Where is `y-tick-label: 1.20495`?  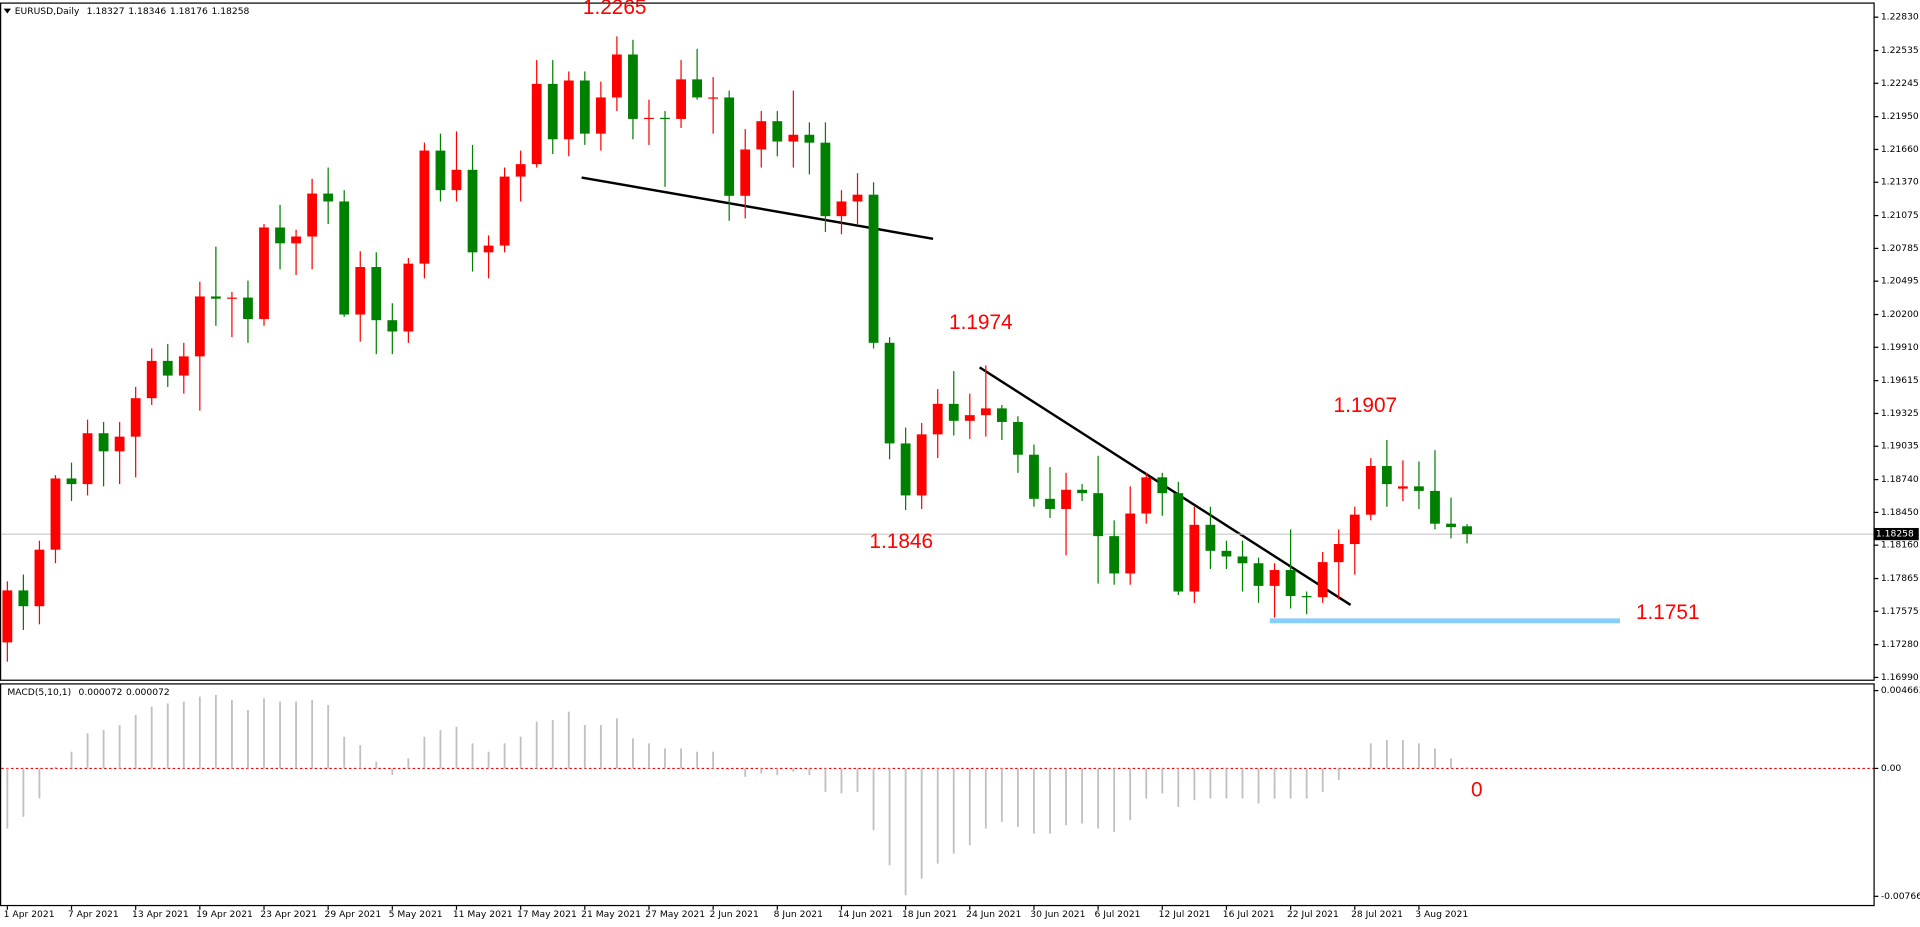 y-tick-label: 1.20495 is located at coordinates (1900, 281).